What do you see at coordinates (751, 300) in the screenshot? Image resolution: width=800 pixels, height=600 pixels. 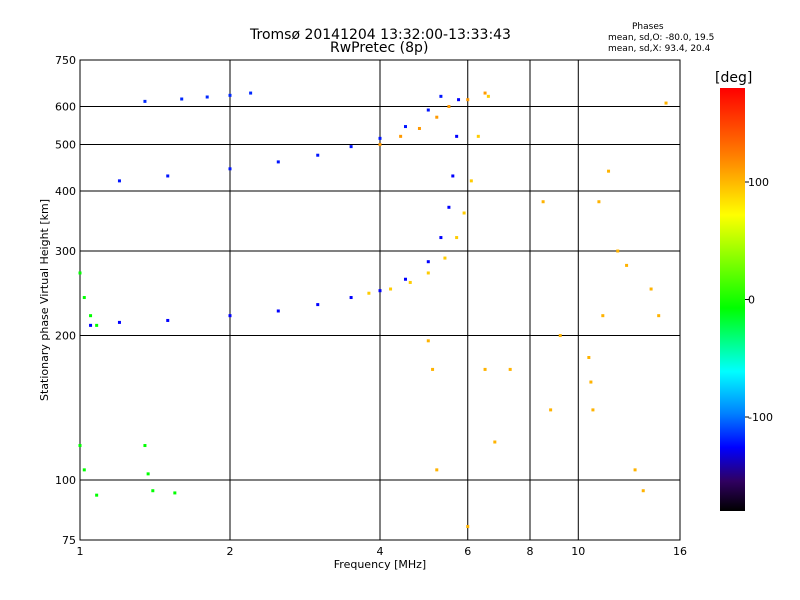 I see `colorbar-tick-label: 0` at bounding box center [751, 300].